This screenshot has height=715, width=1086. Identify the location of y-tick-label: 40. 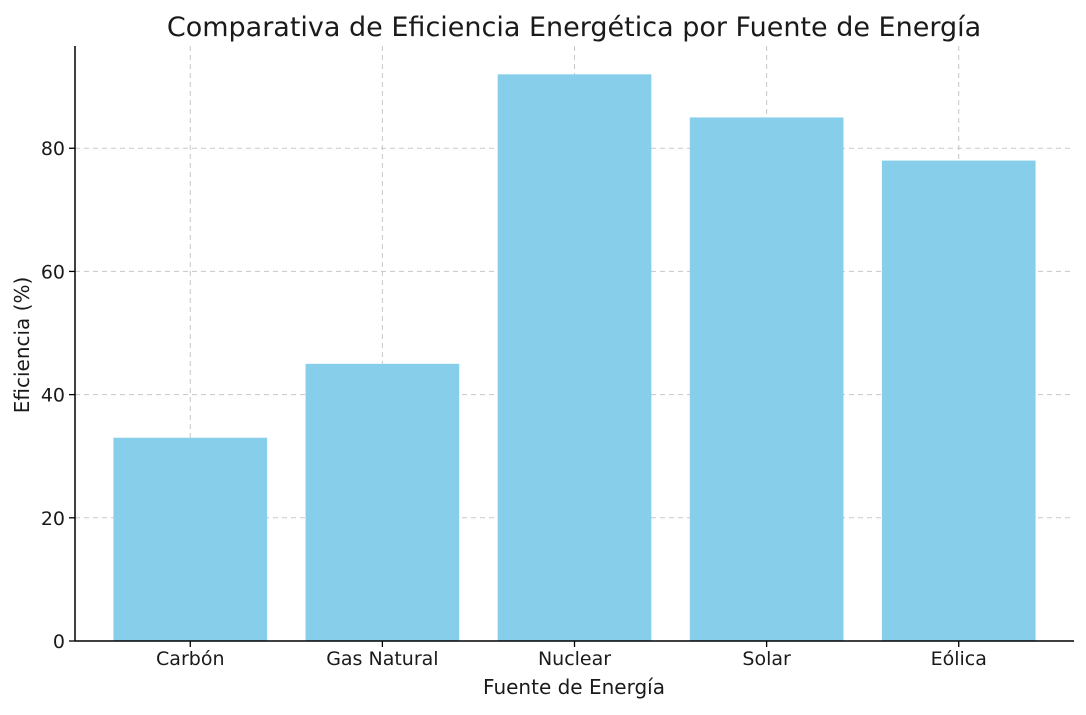
(53, 396).